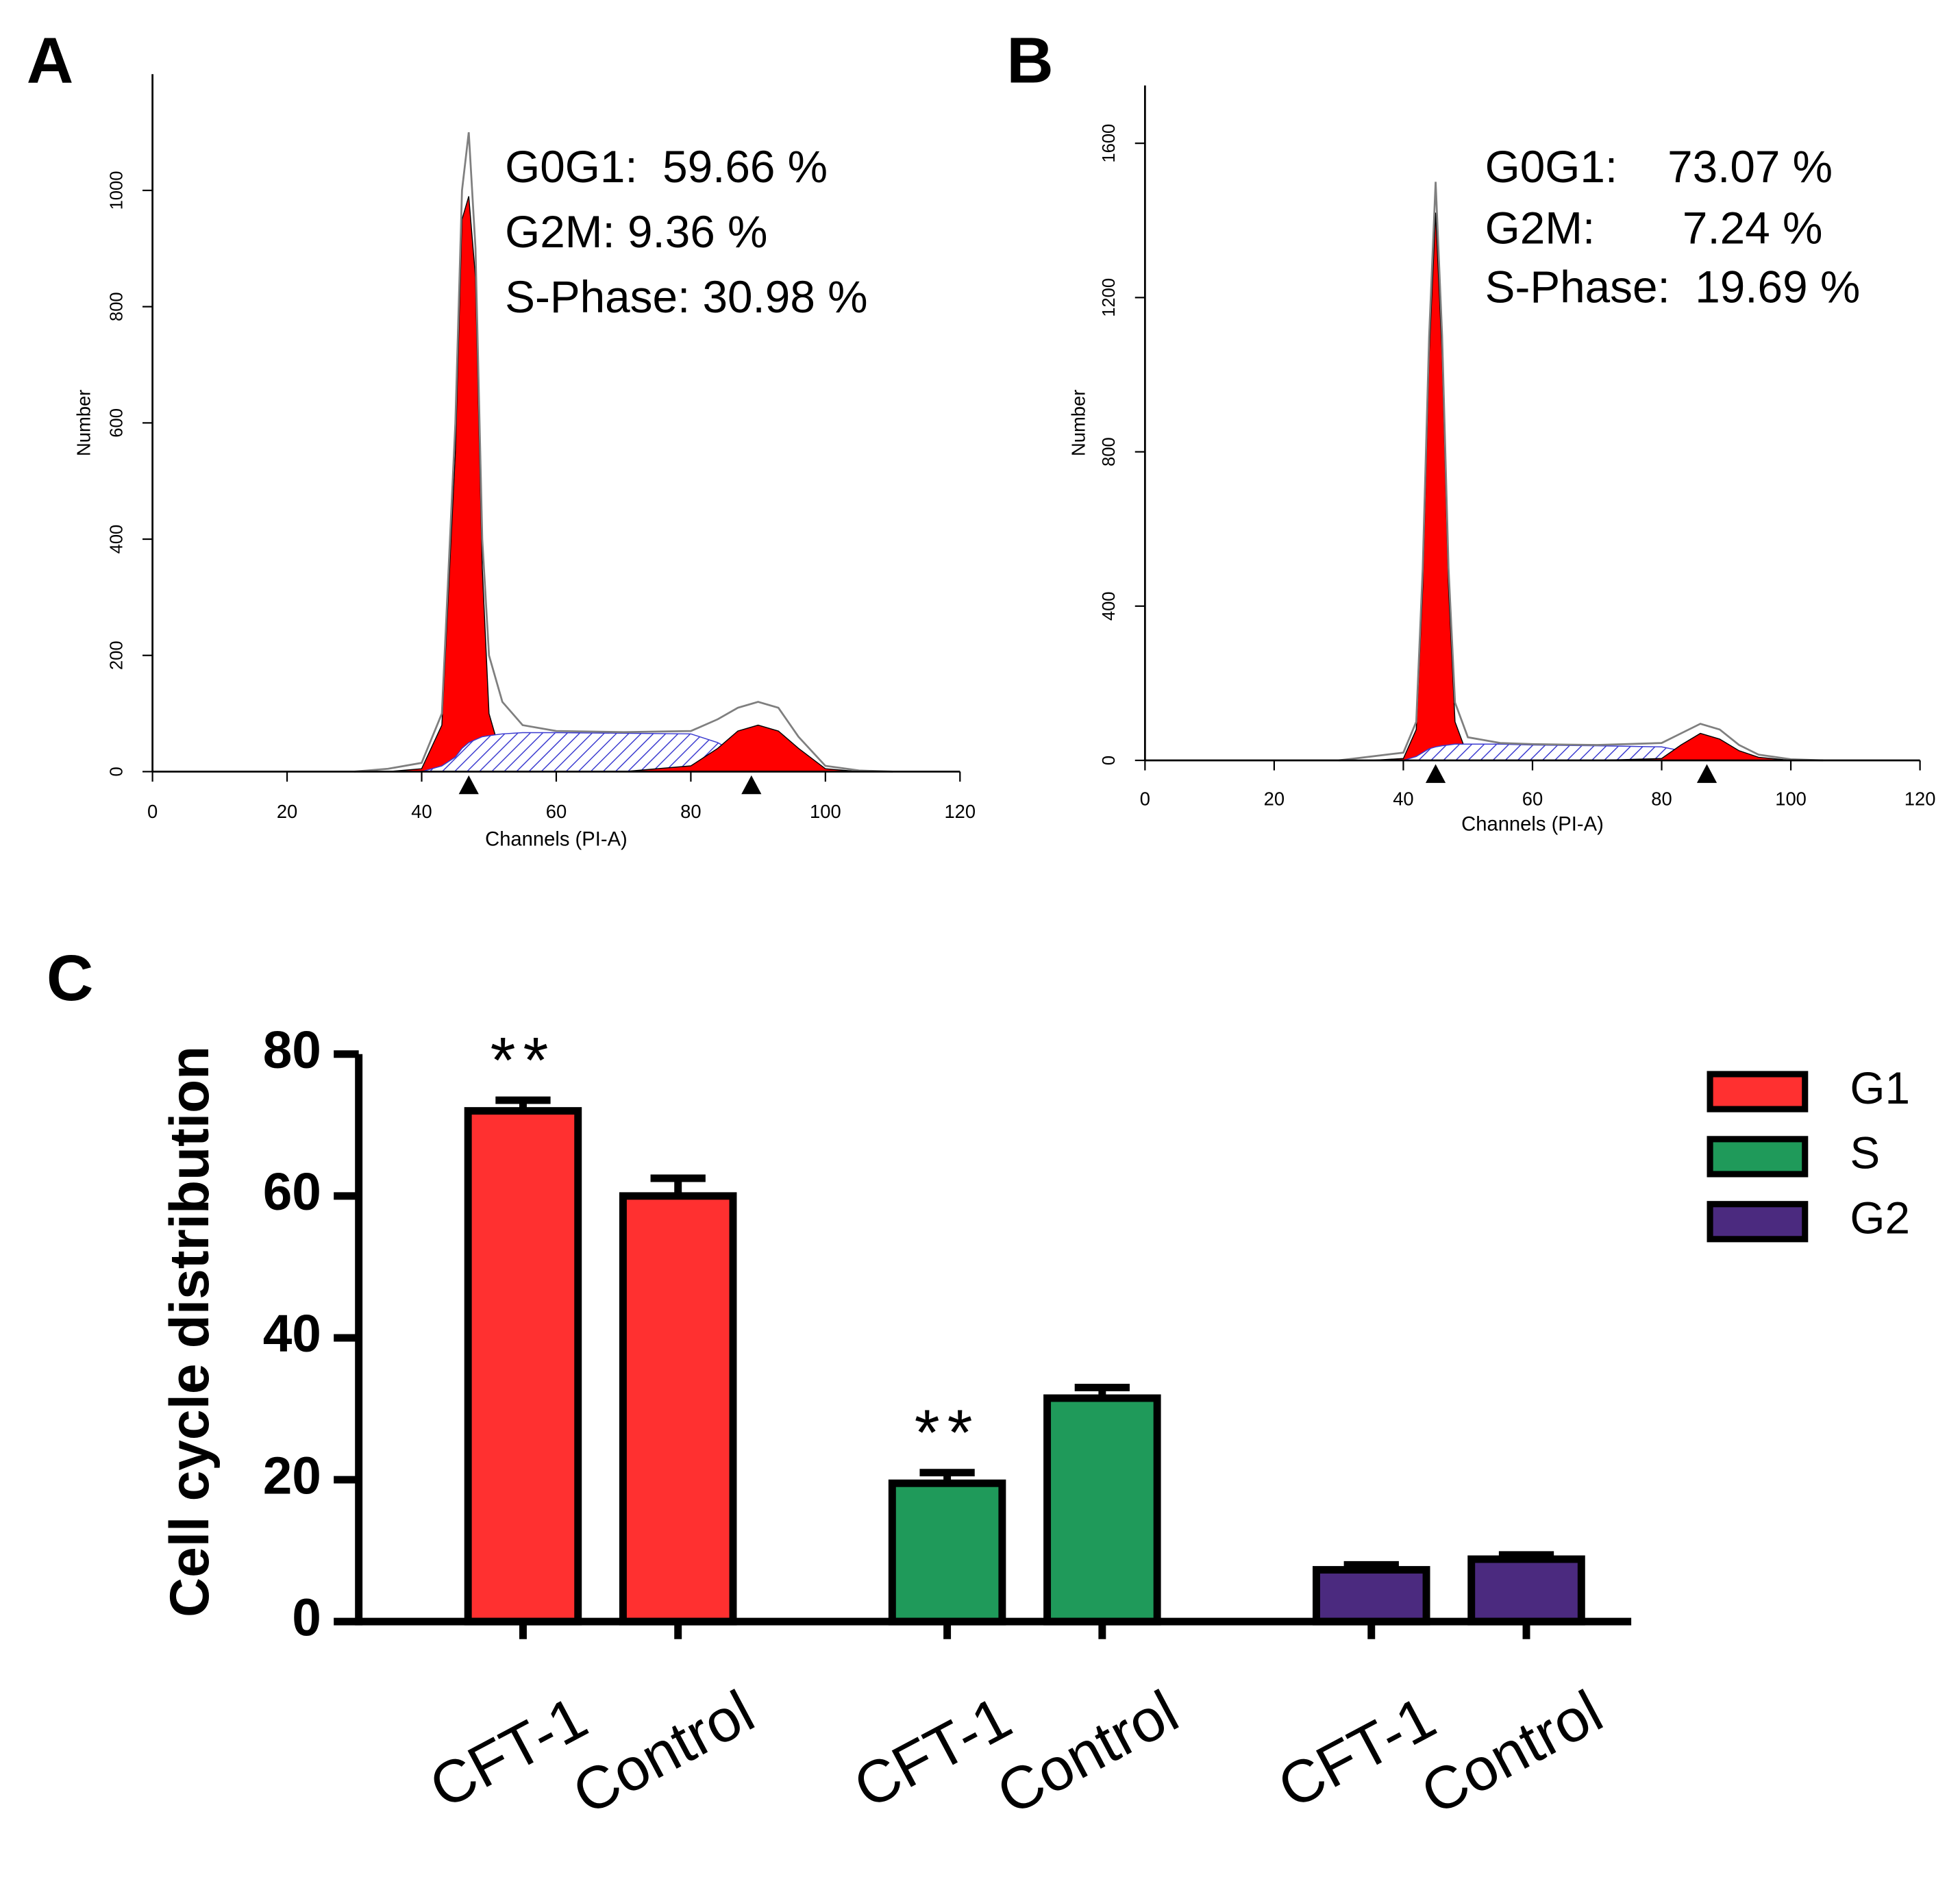 The height and width of the screenshot is (1877, 1960). What do you see at coordinates (1109, 298) in the screenshot?
I see `y-tick-label: 1200` at bounding box center [1109, 298].